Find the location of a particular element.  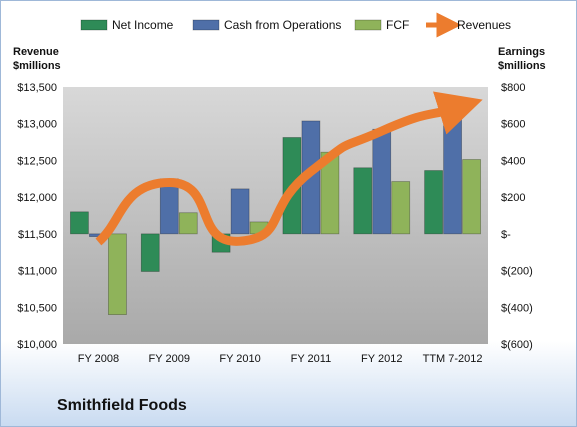

right-tick-label: $200 is located at coordinates (513, 198).